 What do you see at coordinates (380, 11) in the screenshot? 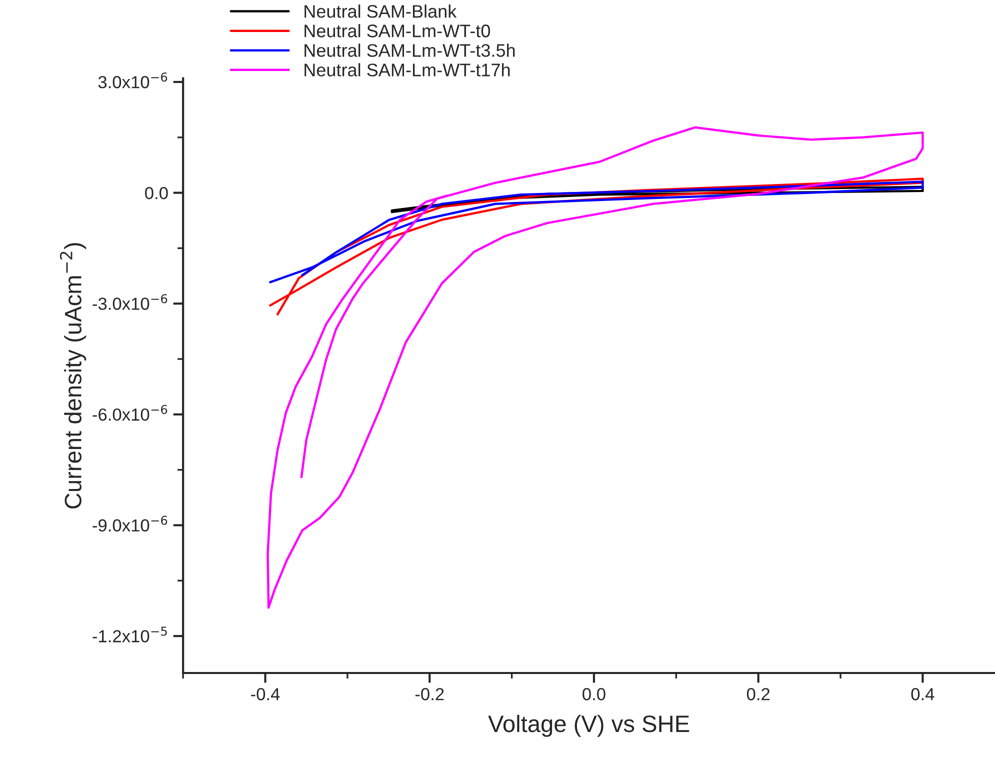
I see `legend-label: Neutral SAM-Blank` at bounding box center [380, 11].